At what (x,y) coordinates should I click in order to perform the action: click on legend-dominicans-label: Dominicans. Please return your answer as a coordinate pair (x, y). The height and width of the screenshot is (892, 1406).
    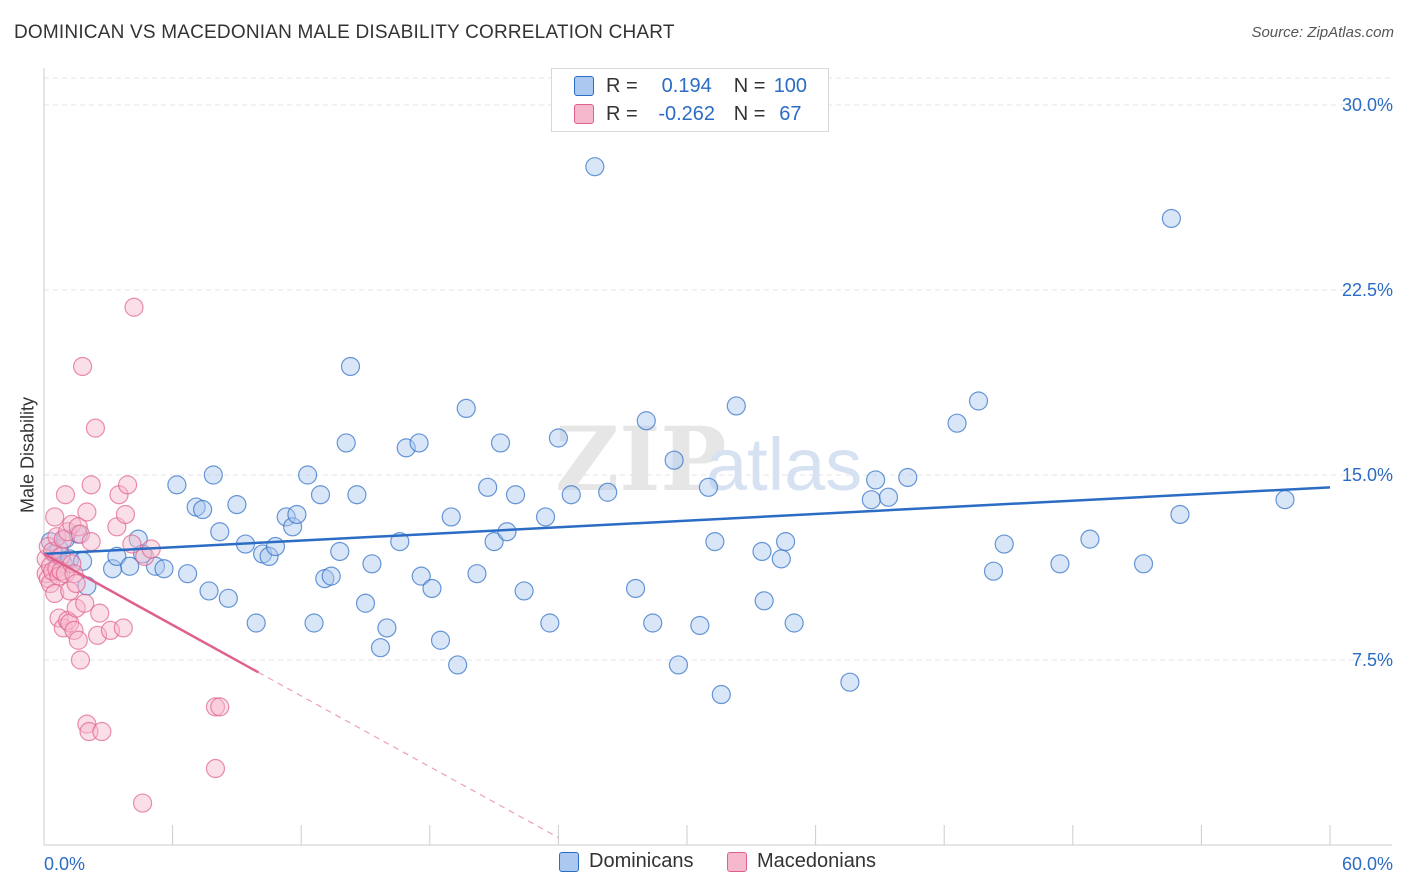
    Looking at the image, I should click on (641, 861).